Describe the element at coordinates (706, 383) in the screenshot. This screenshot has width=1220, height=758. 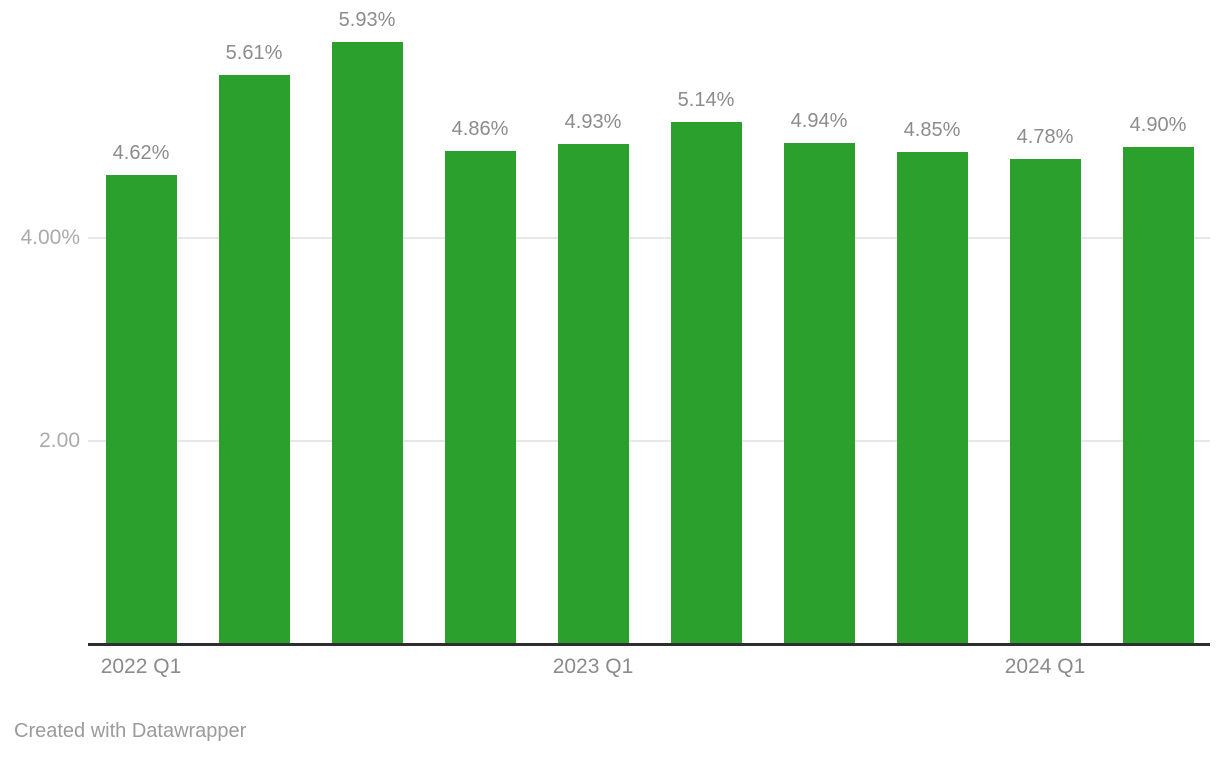
I see `bar-2023-q2` at that location.